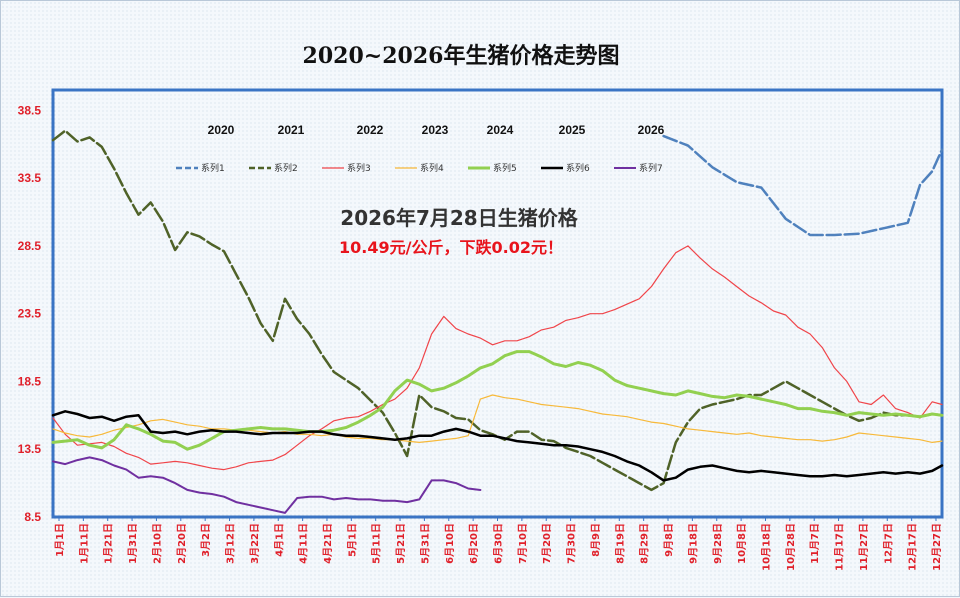 The height and width of the screenshot is (598, 960). Describe the element at coordinates (30, 110) in the screenshot. I see `y-tick-label: 38.5` at that location.